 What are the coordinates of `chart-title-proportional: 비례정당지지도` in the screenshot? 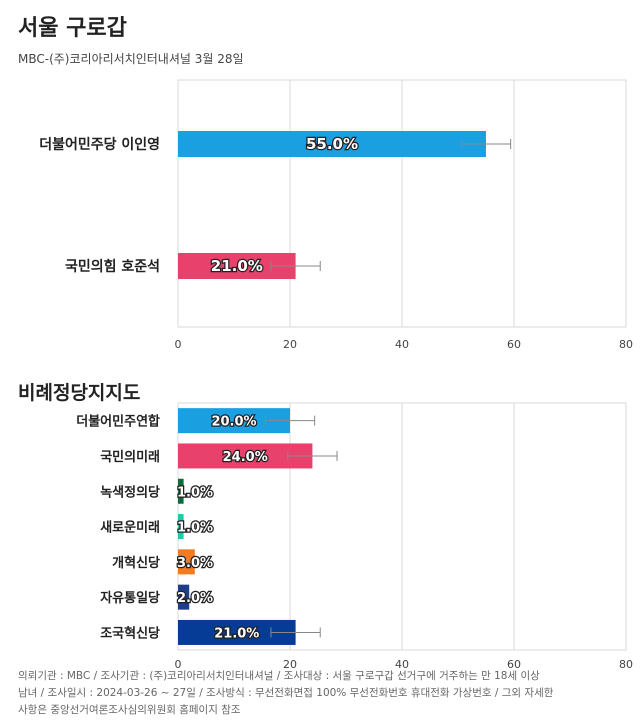 It's located at (79, 393).